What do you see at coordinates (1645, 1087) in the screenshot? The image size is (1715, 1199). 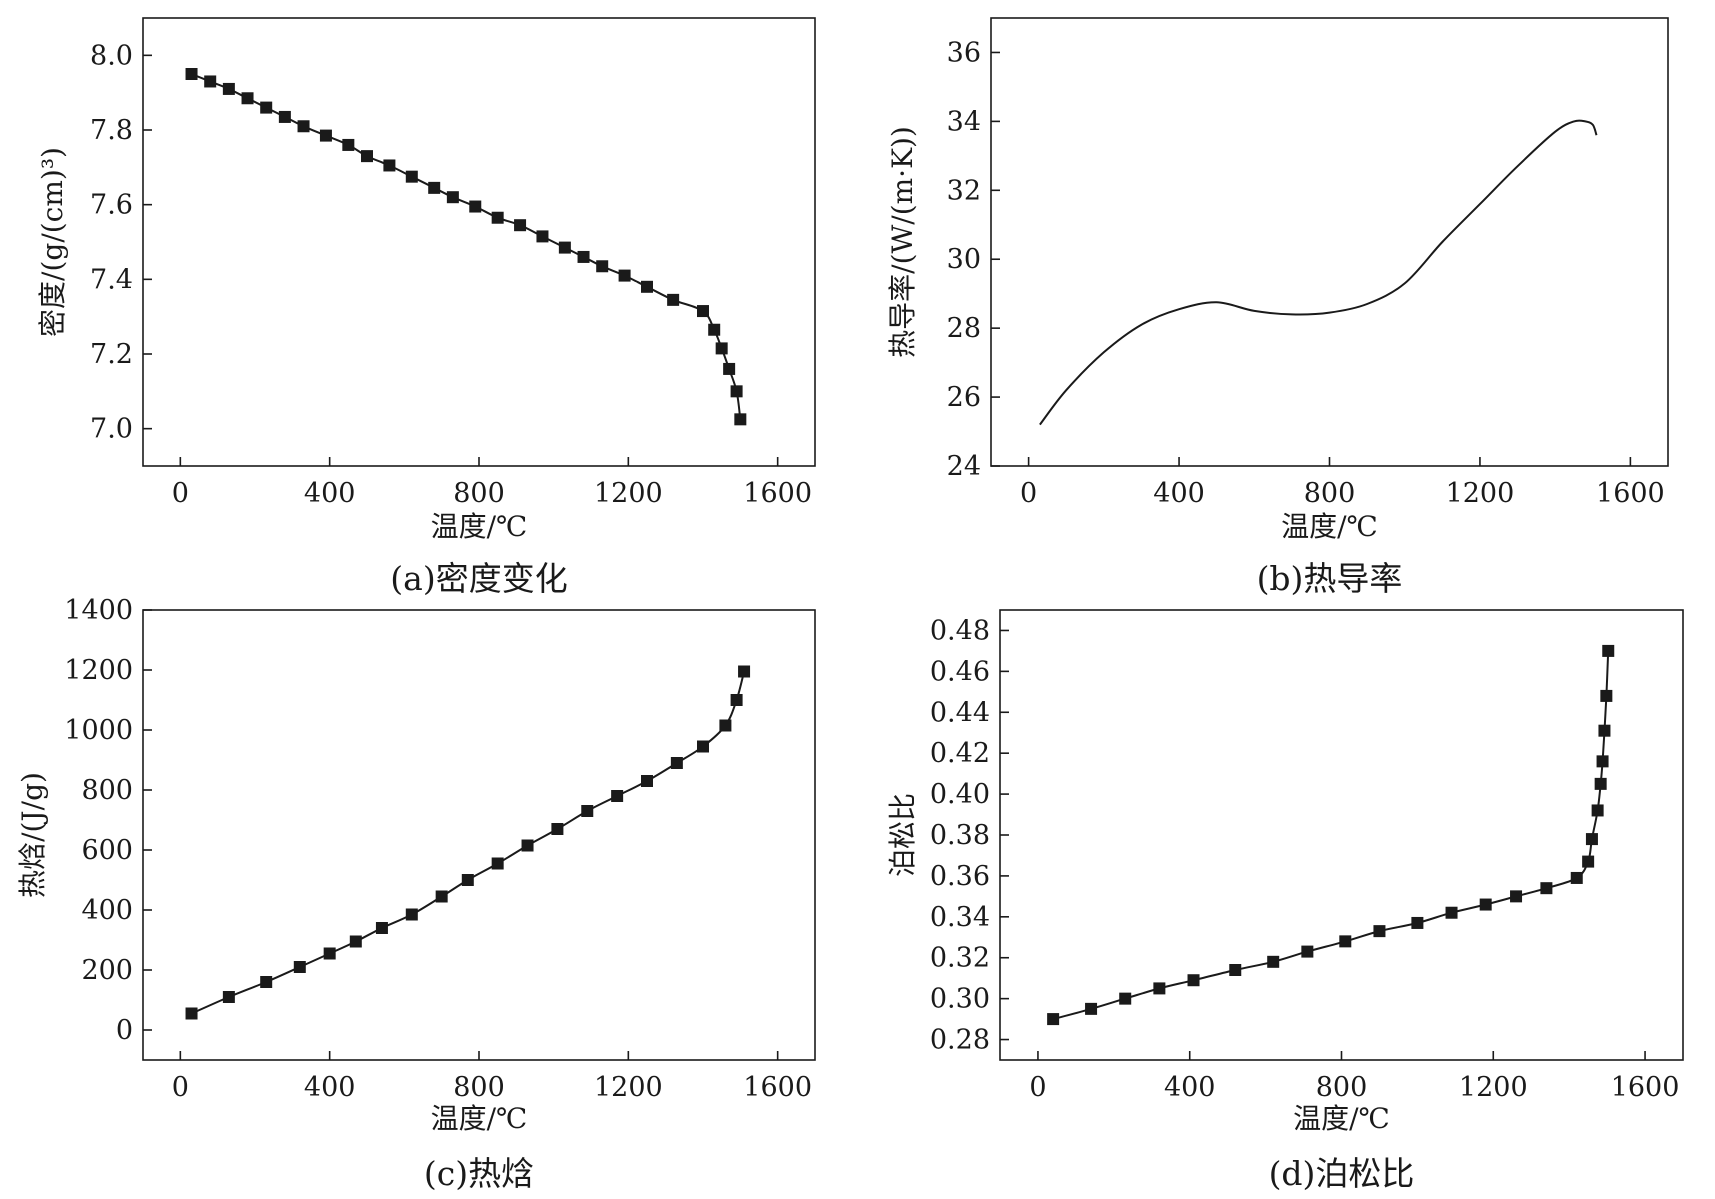 I see `x-tick-label: 1600` at bounding box center [1645, 1087].